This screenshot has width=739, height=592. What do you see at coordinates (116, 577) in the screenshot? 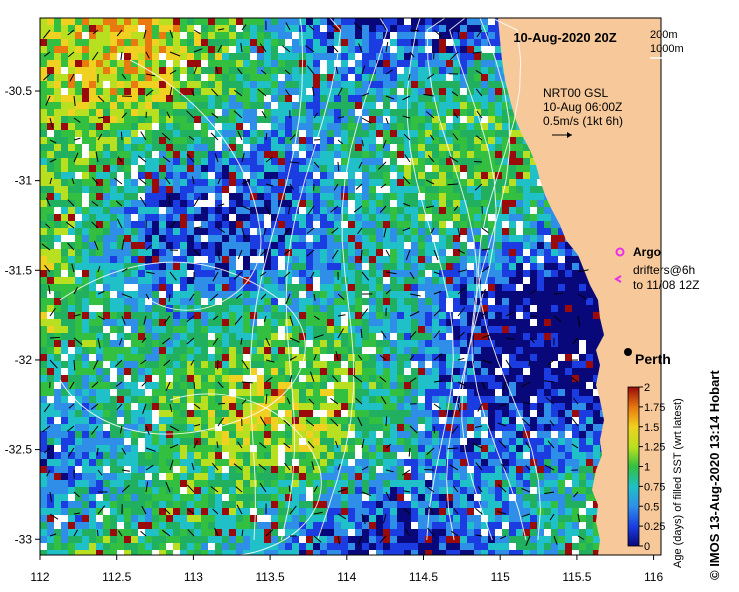
I see `x-tick-label: 112.5` at bounding box center [116, 577].